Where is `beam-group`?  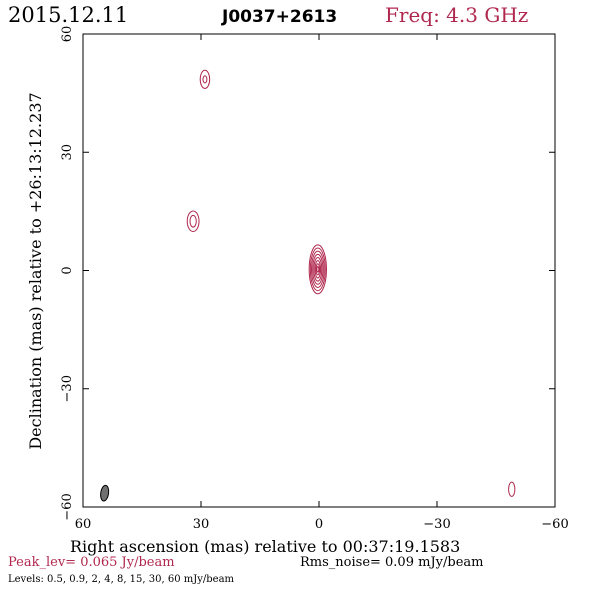 beam-group is located at coordinates (105, 493).